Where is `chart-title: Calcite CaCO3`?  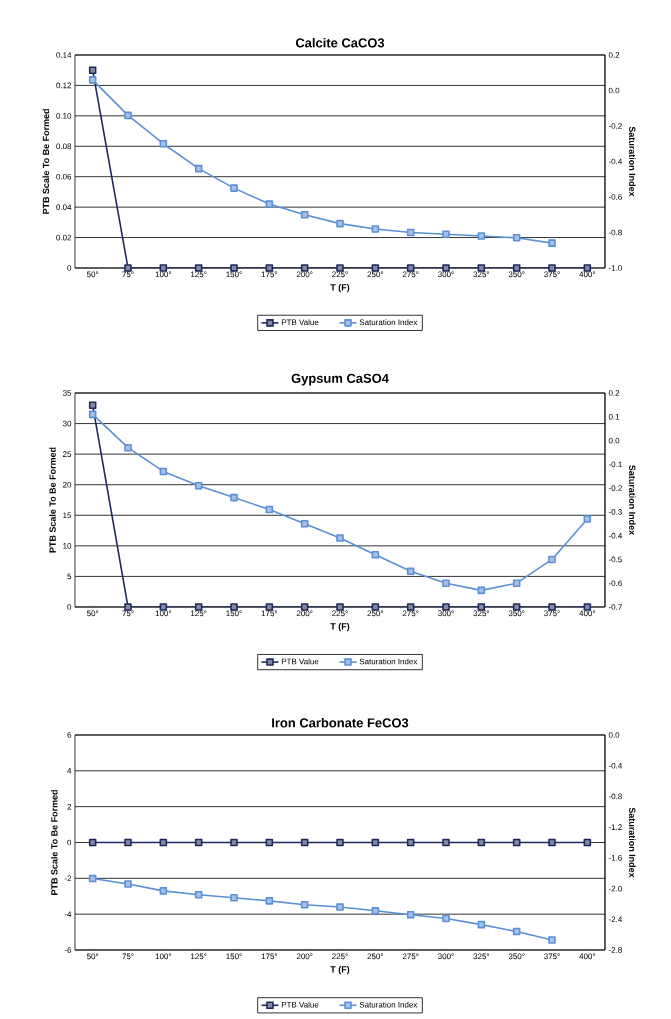 chart-title: Calcite CaCO3 is located at coordinates (340, 42).